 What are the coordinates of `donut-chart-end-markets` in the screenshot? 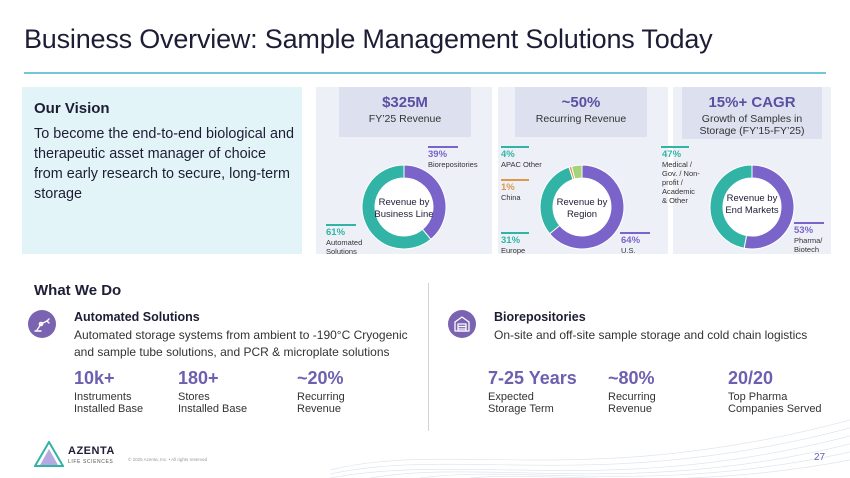 It's located at (752, 207).